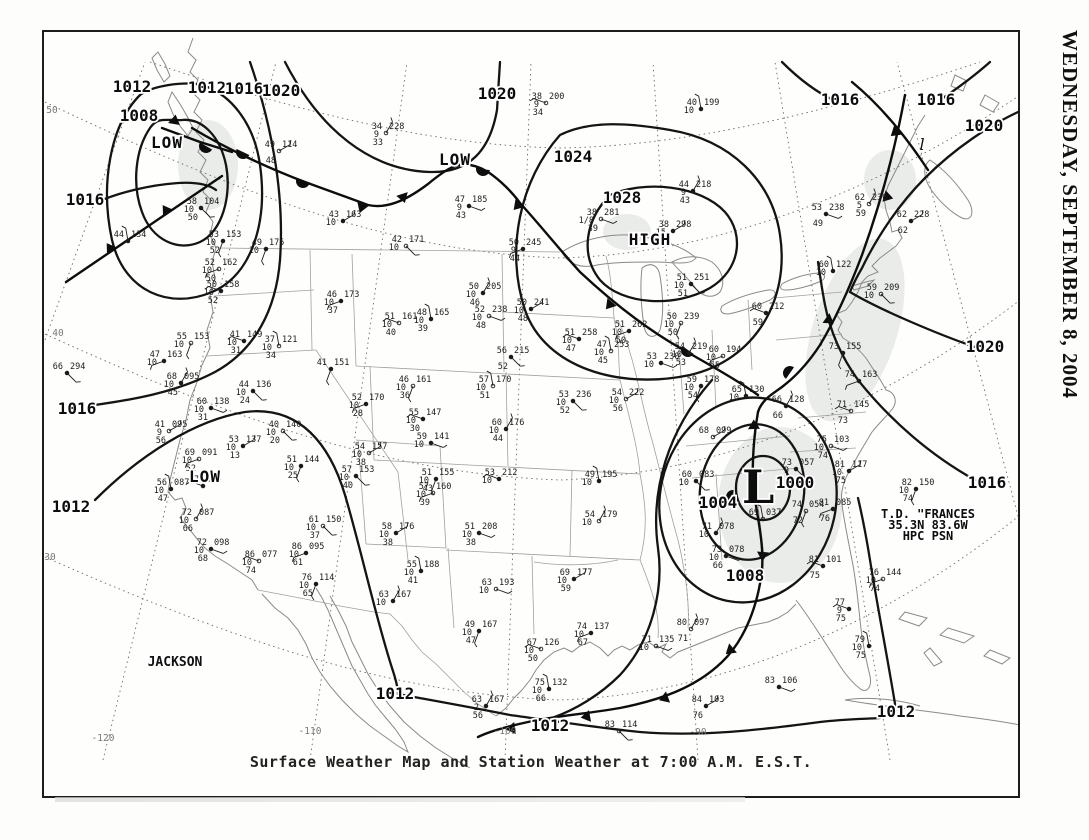  What do you see at coordinates (593, 229) in the screenshot?
I see `svg-text: 39` at bounding box center [593, 229].